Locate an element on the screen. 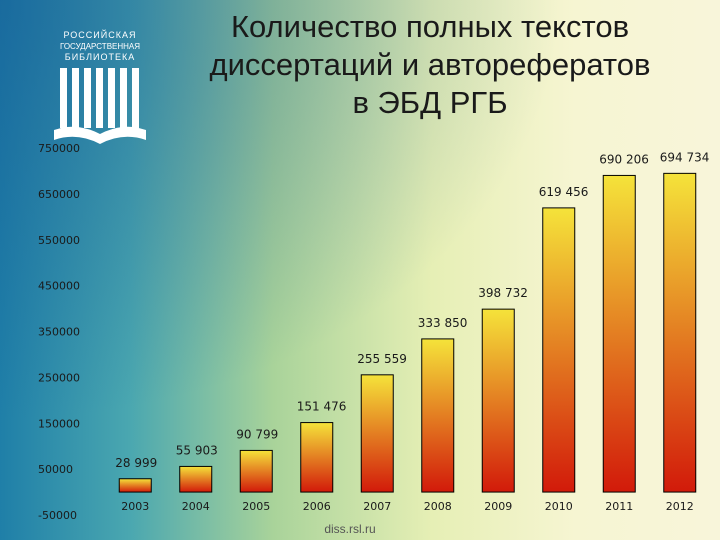 The image size is (720, 540). y-tick-label: 50000 is located at coordinates (55, 469).